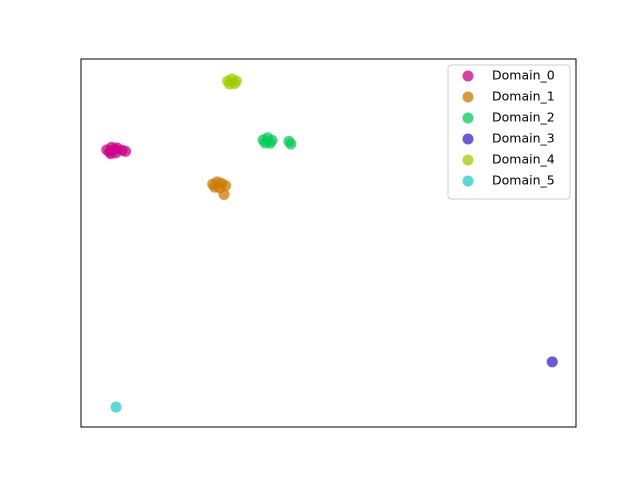 The height and width of the screenshot is (484, 640). Describe the element at coordinates (523, 96) in the screenshot. I see `legend-label: Domain_1` at that location.